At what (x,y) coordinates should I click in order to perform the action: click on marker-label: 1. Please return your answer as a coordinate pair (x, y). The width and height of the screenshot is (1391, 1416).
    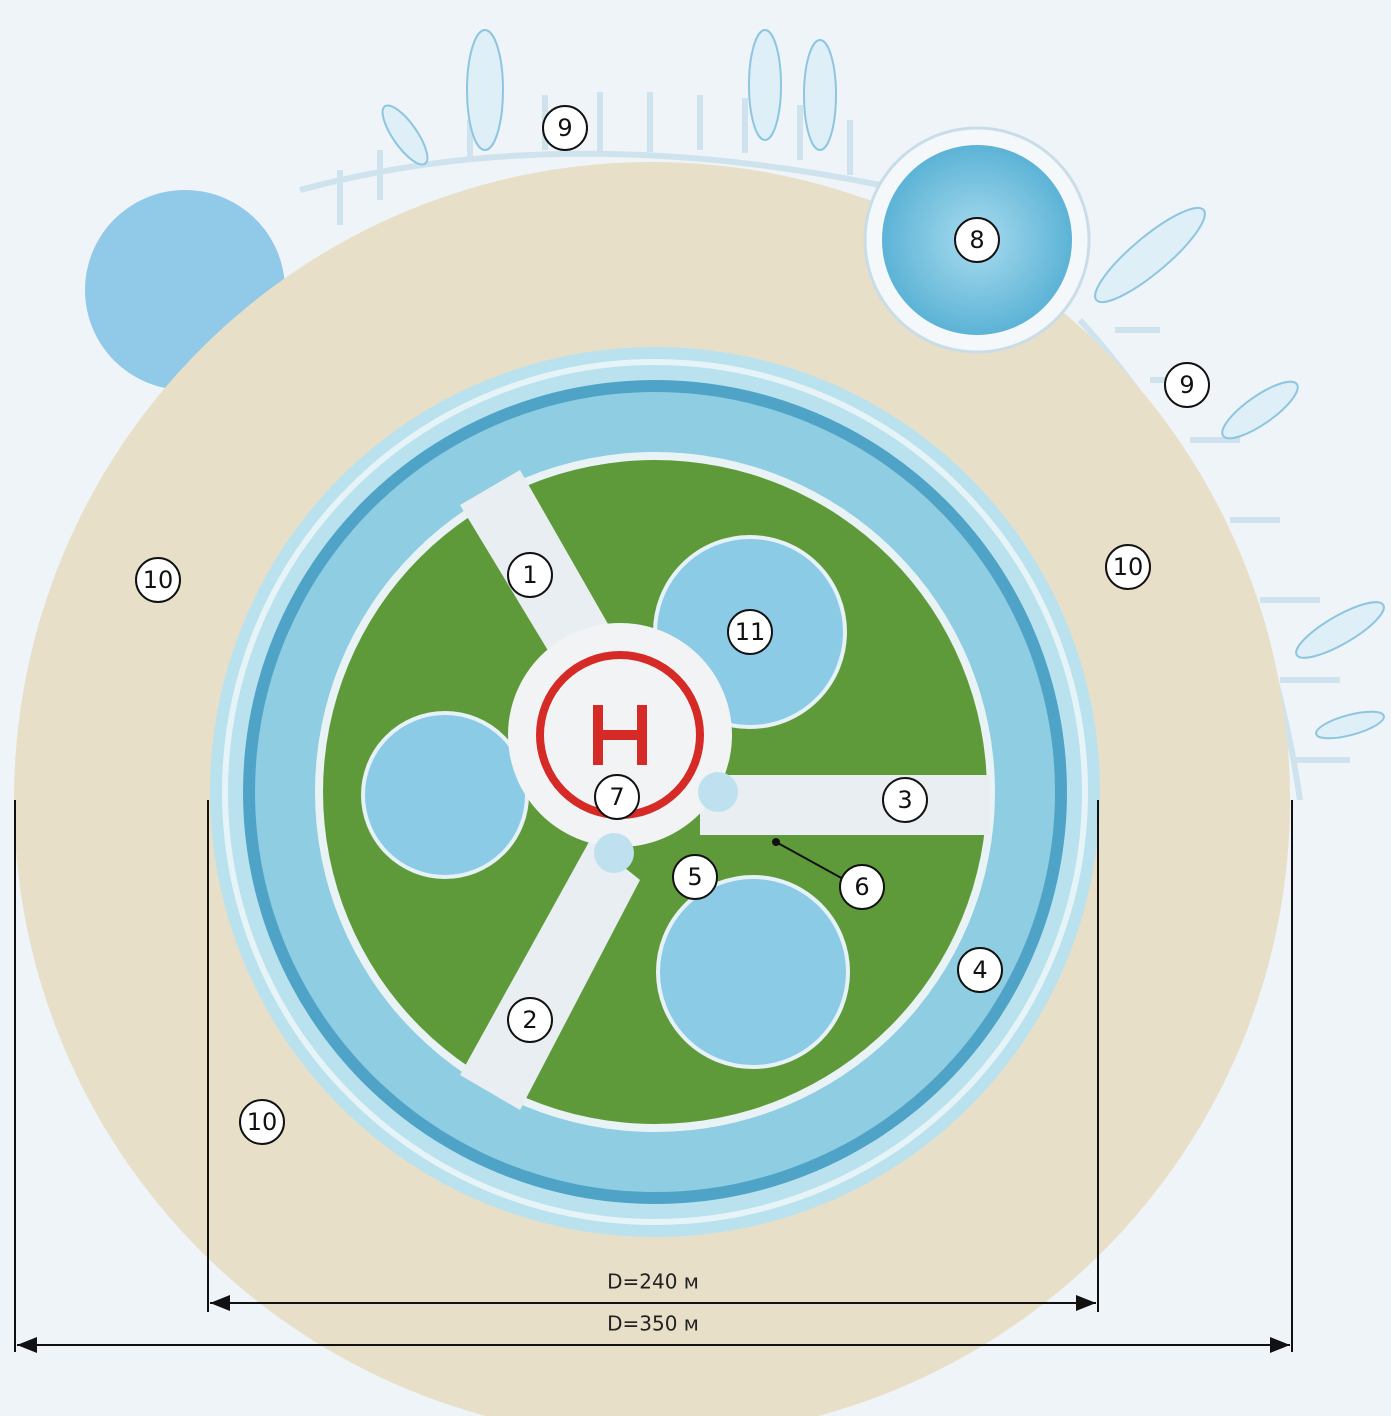
    Looking at the image, I should click on (529, 575).